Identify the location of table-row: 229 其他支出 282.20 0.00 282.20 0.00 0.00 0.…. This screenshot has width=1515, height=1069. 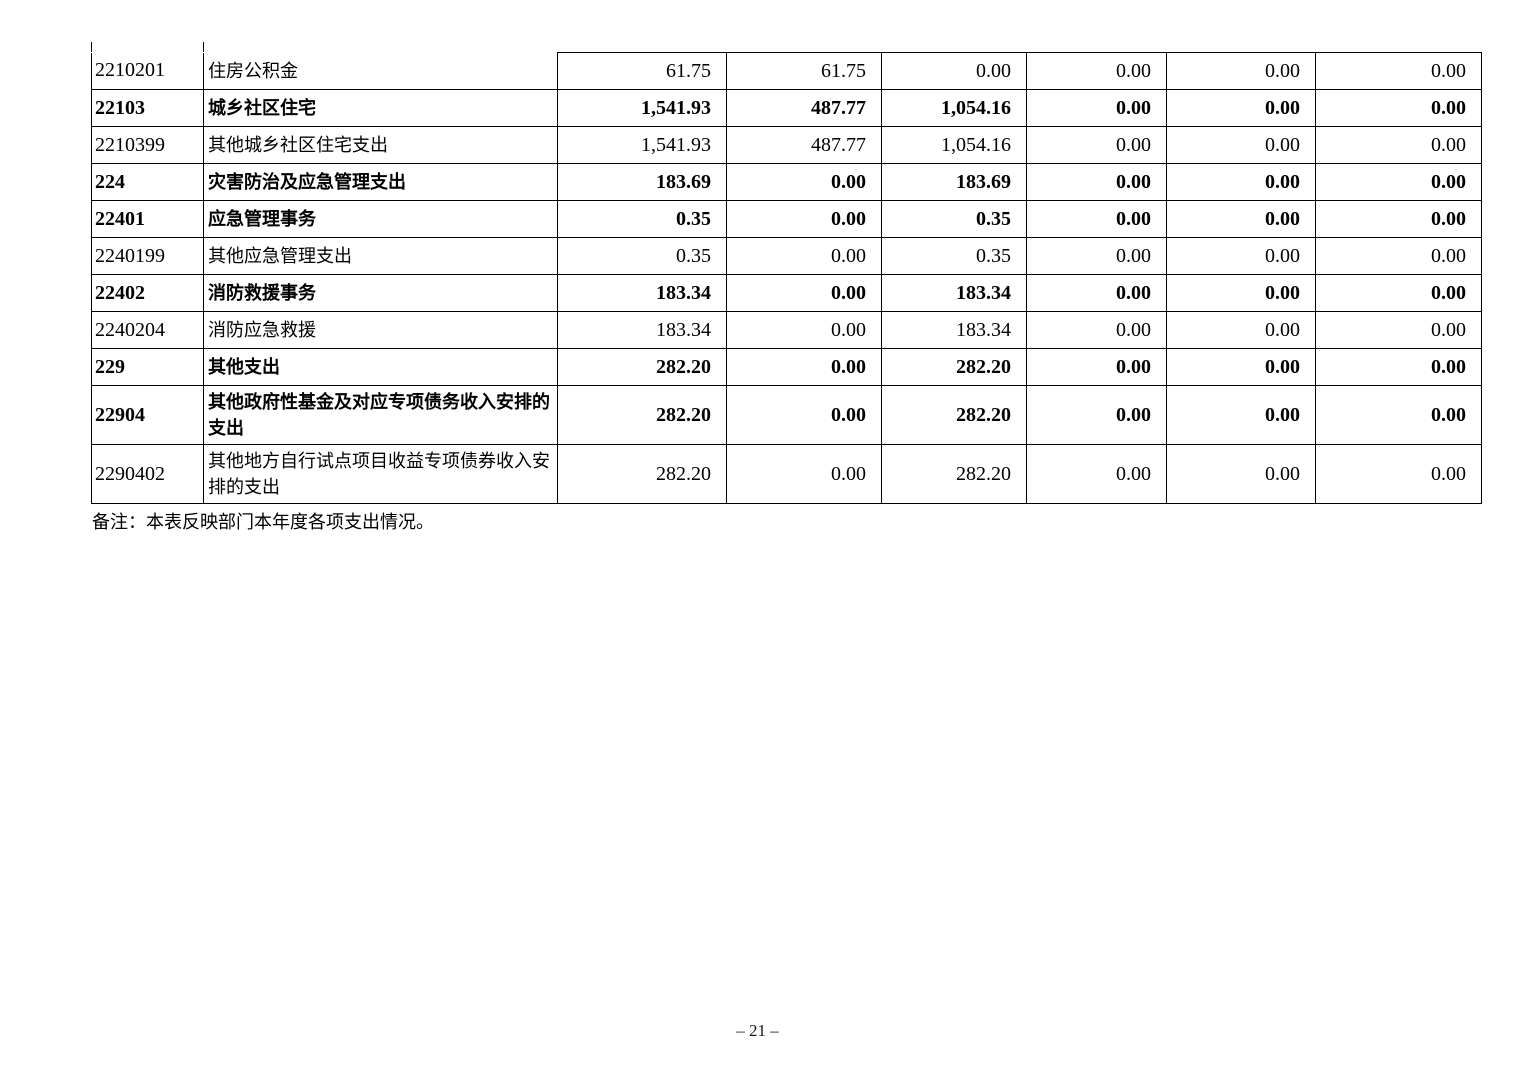
(786, 367).